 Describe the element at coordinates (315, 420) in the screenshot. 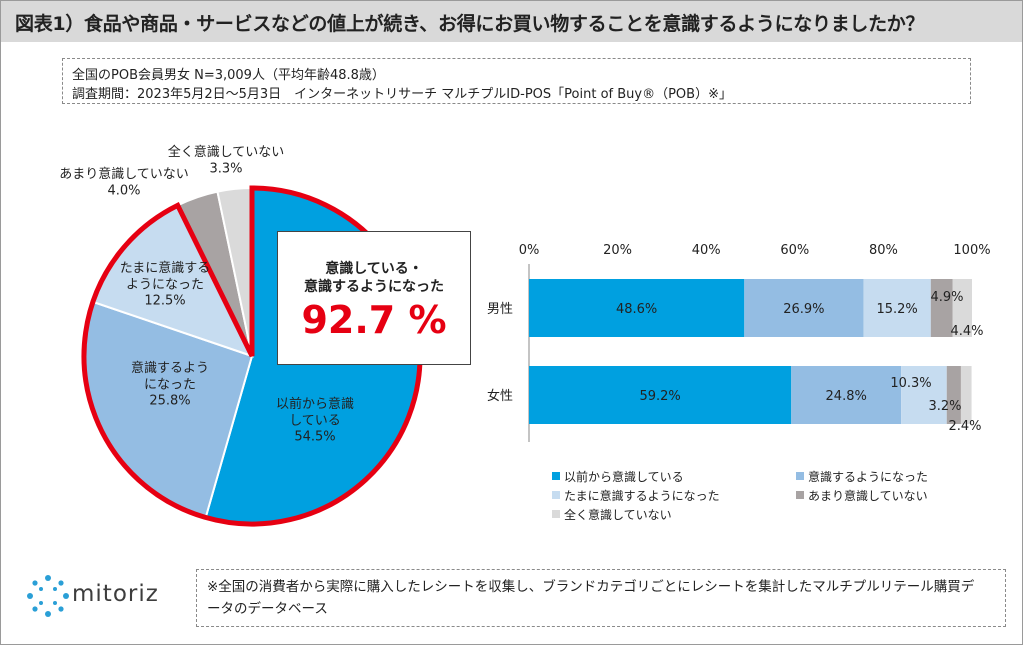

I see `pie-label-0: 以前から意識している 54.5%` at that location.